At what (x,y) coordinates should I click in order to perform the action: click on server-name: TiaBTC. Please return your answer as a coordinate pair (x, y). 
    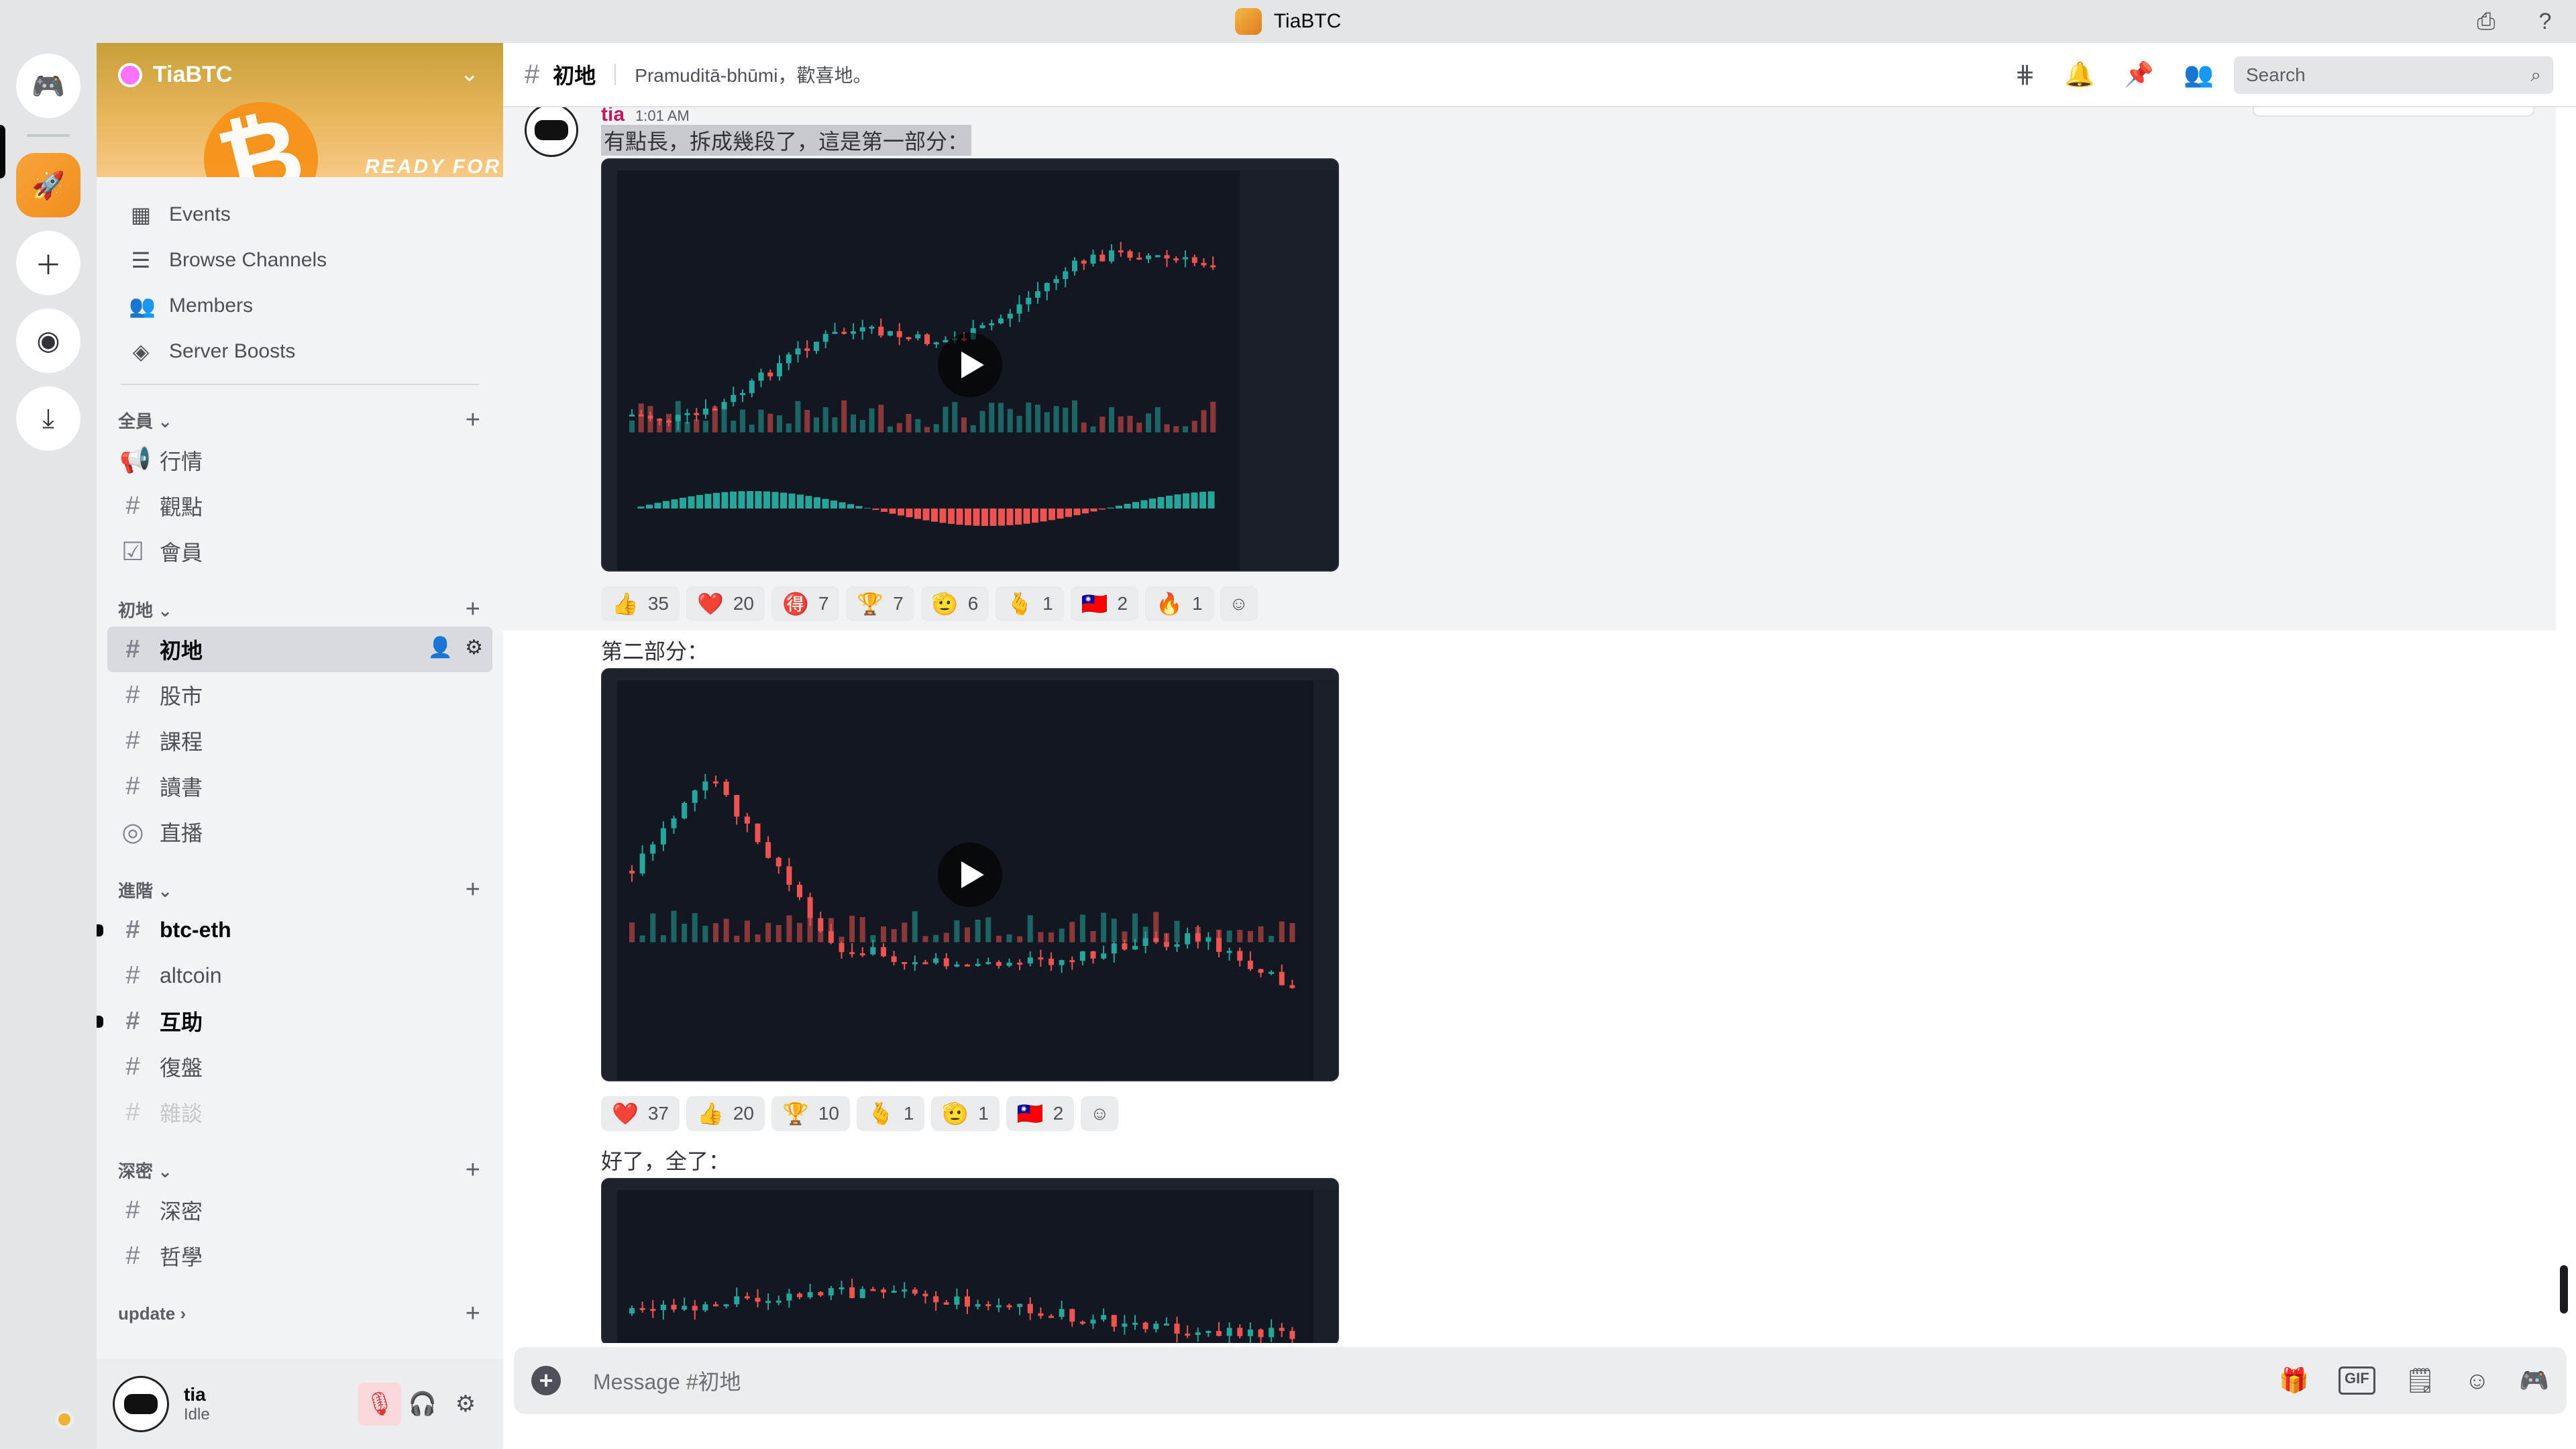
    Looking at the image, I should click on (193, 74).